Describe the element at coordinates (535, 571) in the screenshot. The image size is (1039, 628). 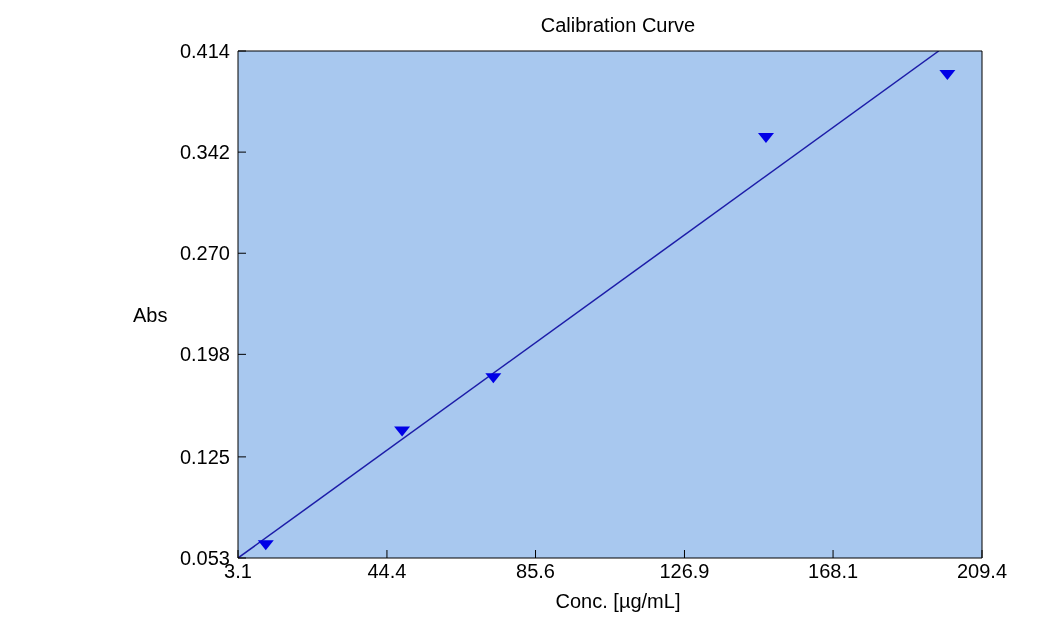
I see `x-tick-label: 85.6` at that location.